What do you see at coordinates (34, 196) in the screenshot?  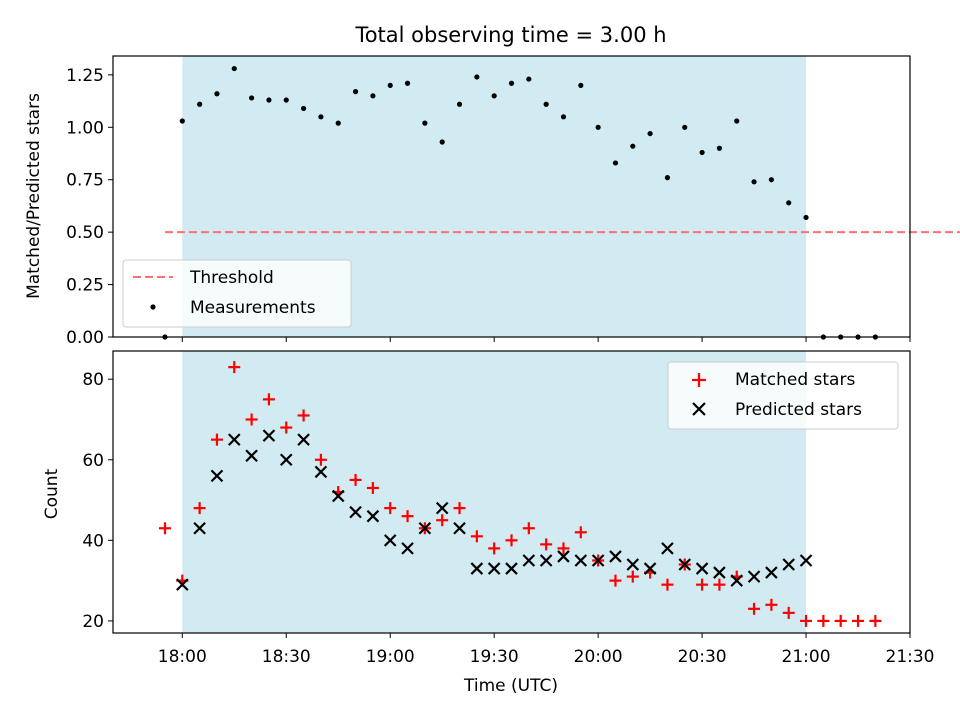 I see `ratio-y-axis-label: Matched/Predicted stars` at bounding box center [34, 196].